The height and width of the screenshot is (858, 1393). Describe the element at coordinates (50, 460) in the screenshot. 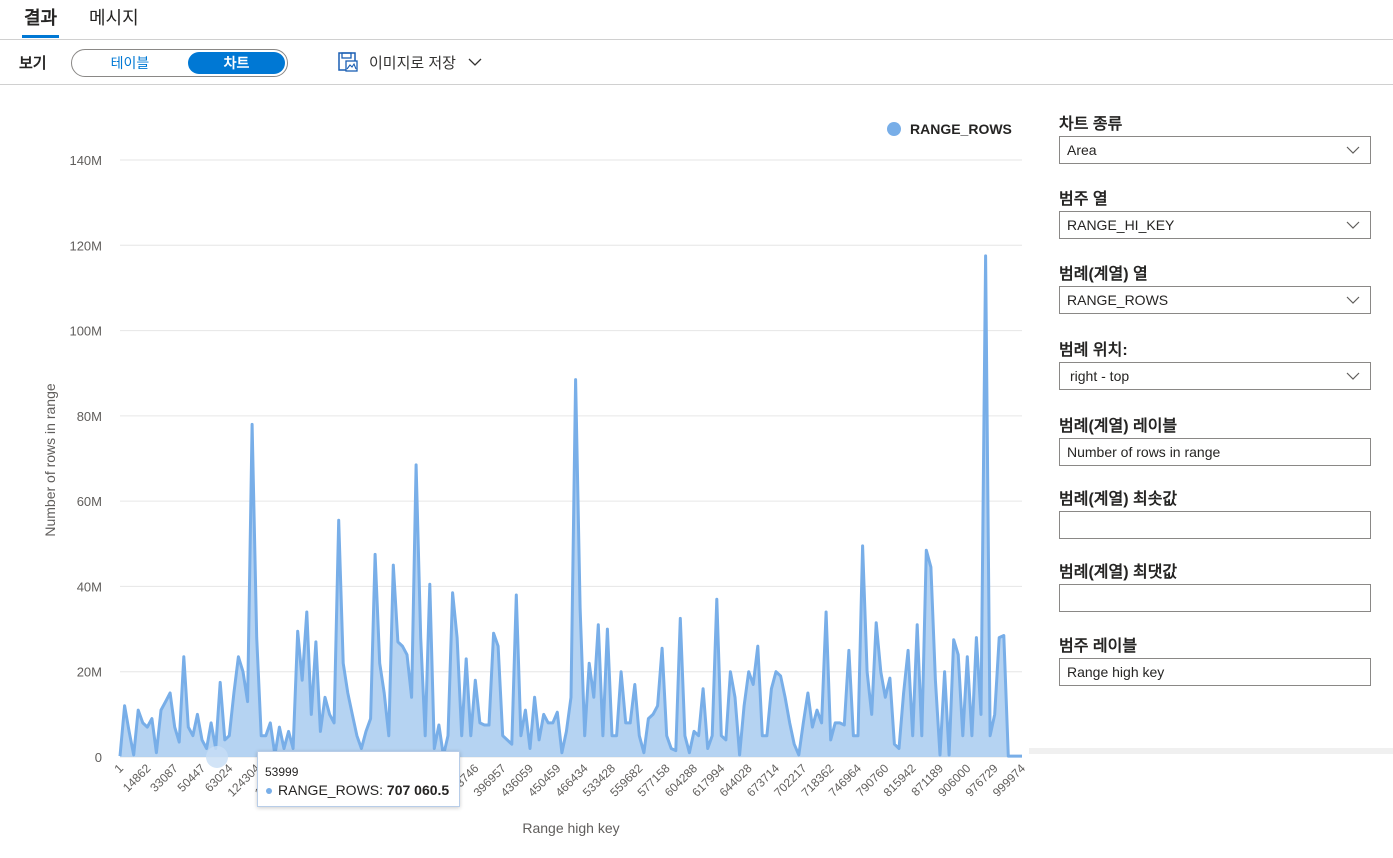

I see `y-axis-title: Number of rows in range` at that location.